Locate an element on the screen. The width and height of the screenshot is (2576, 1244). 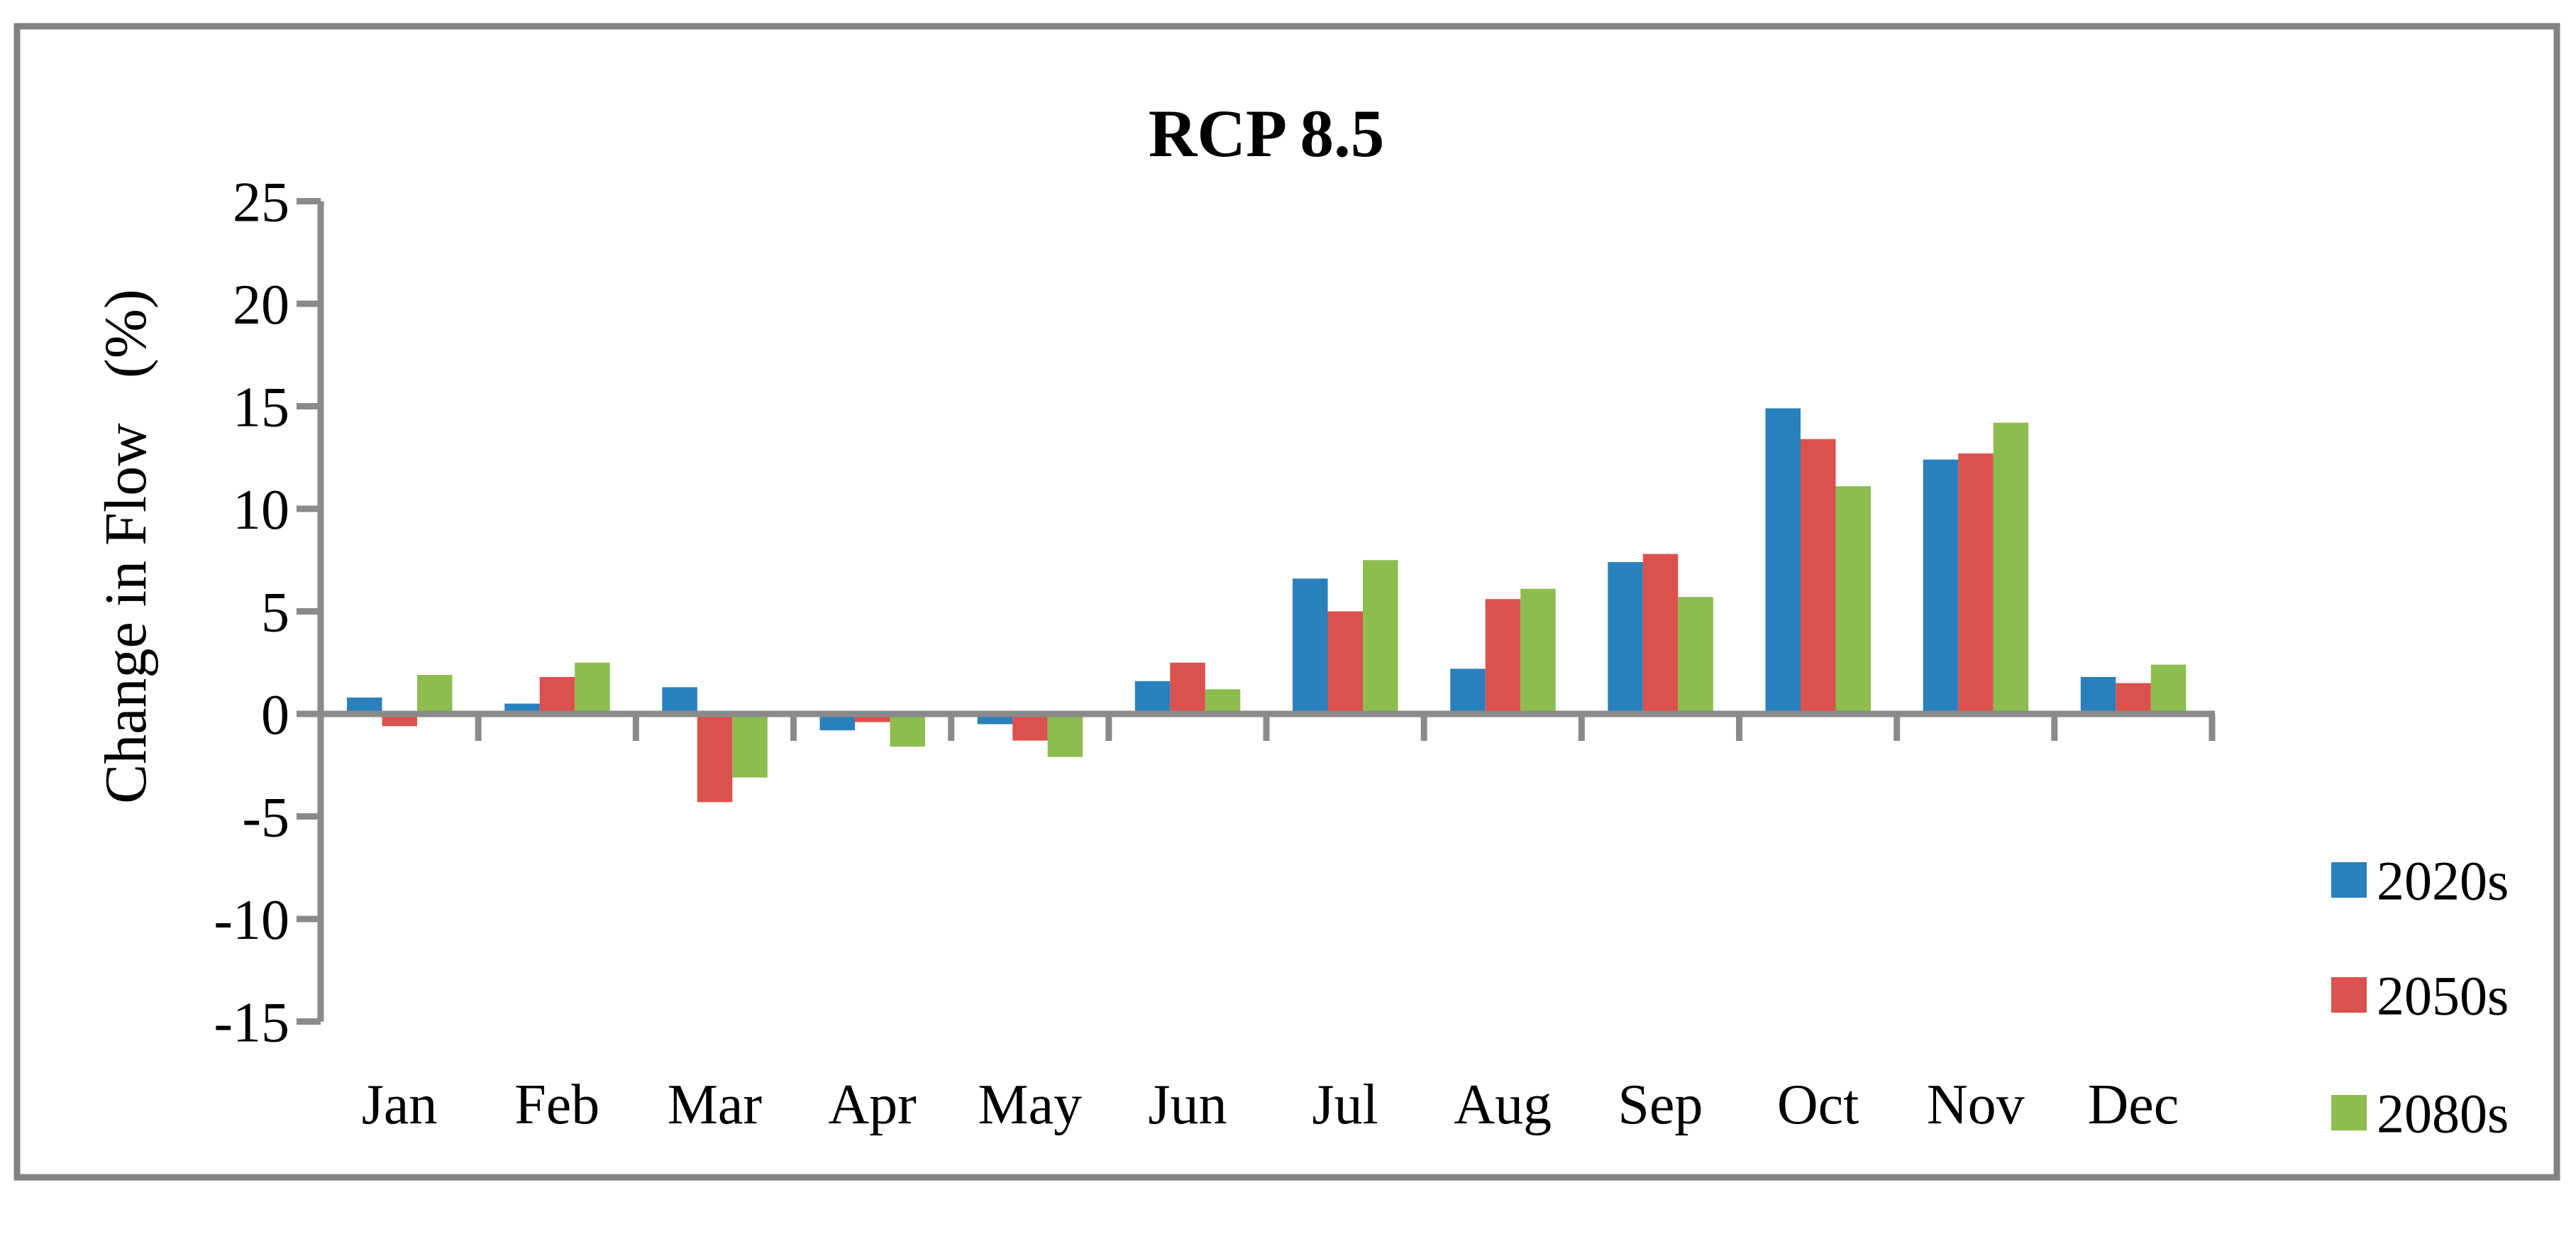
bar-nov-2020s is located at coordinates (1941, 586).